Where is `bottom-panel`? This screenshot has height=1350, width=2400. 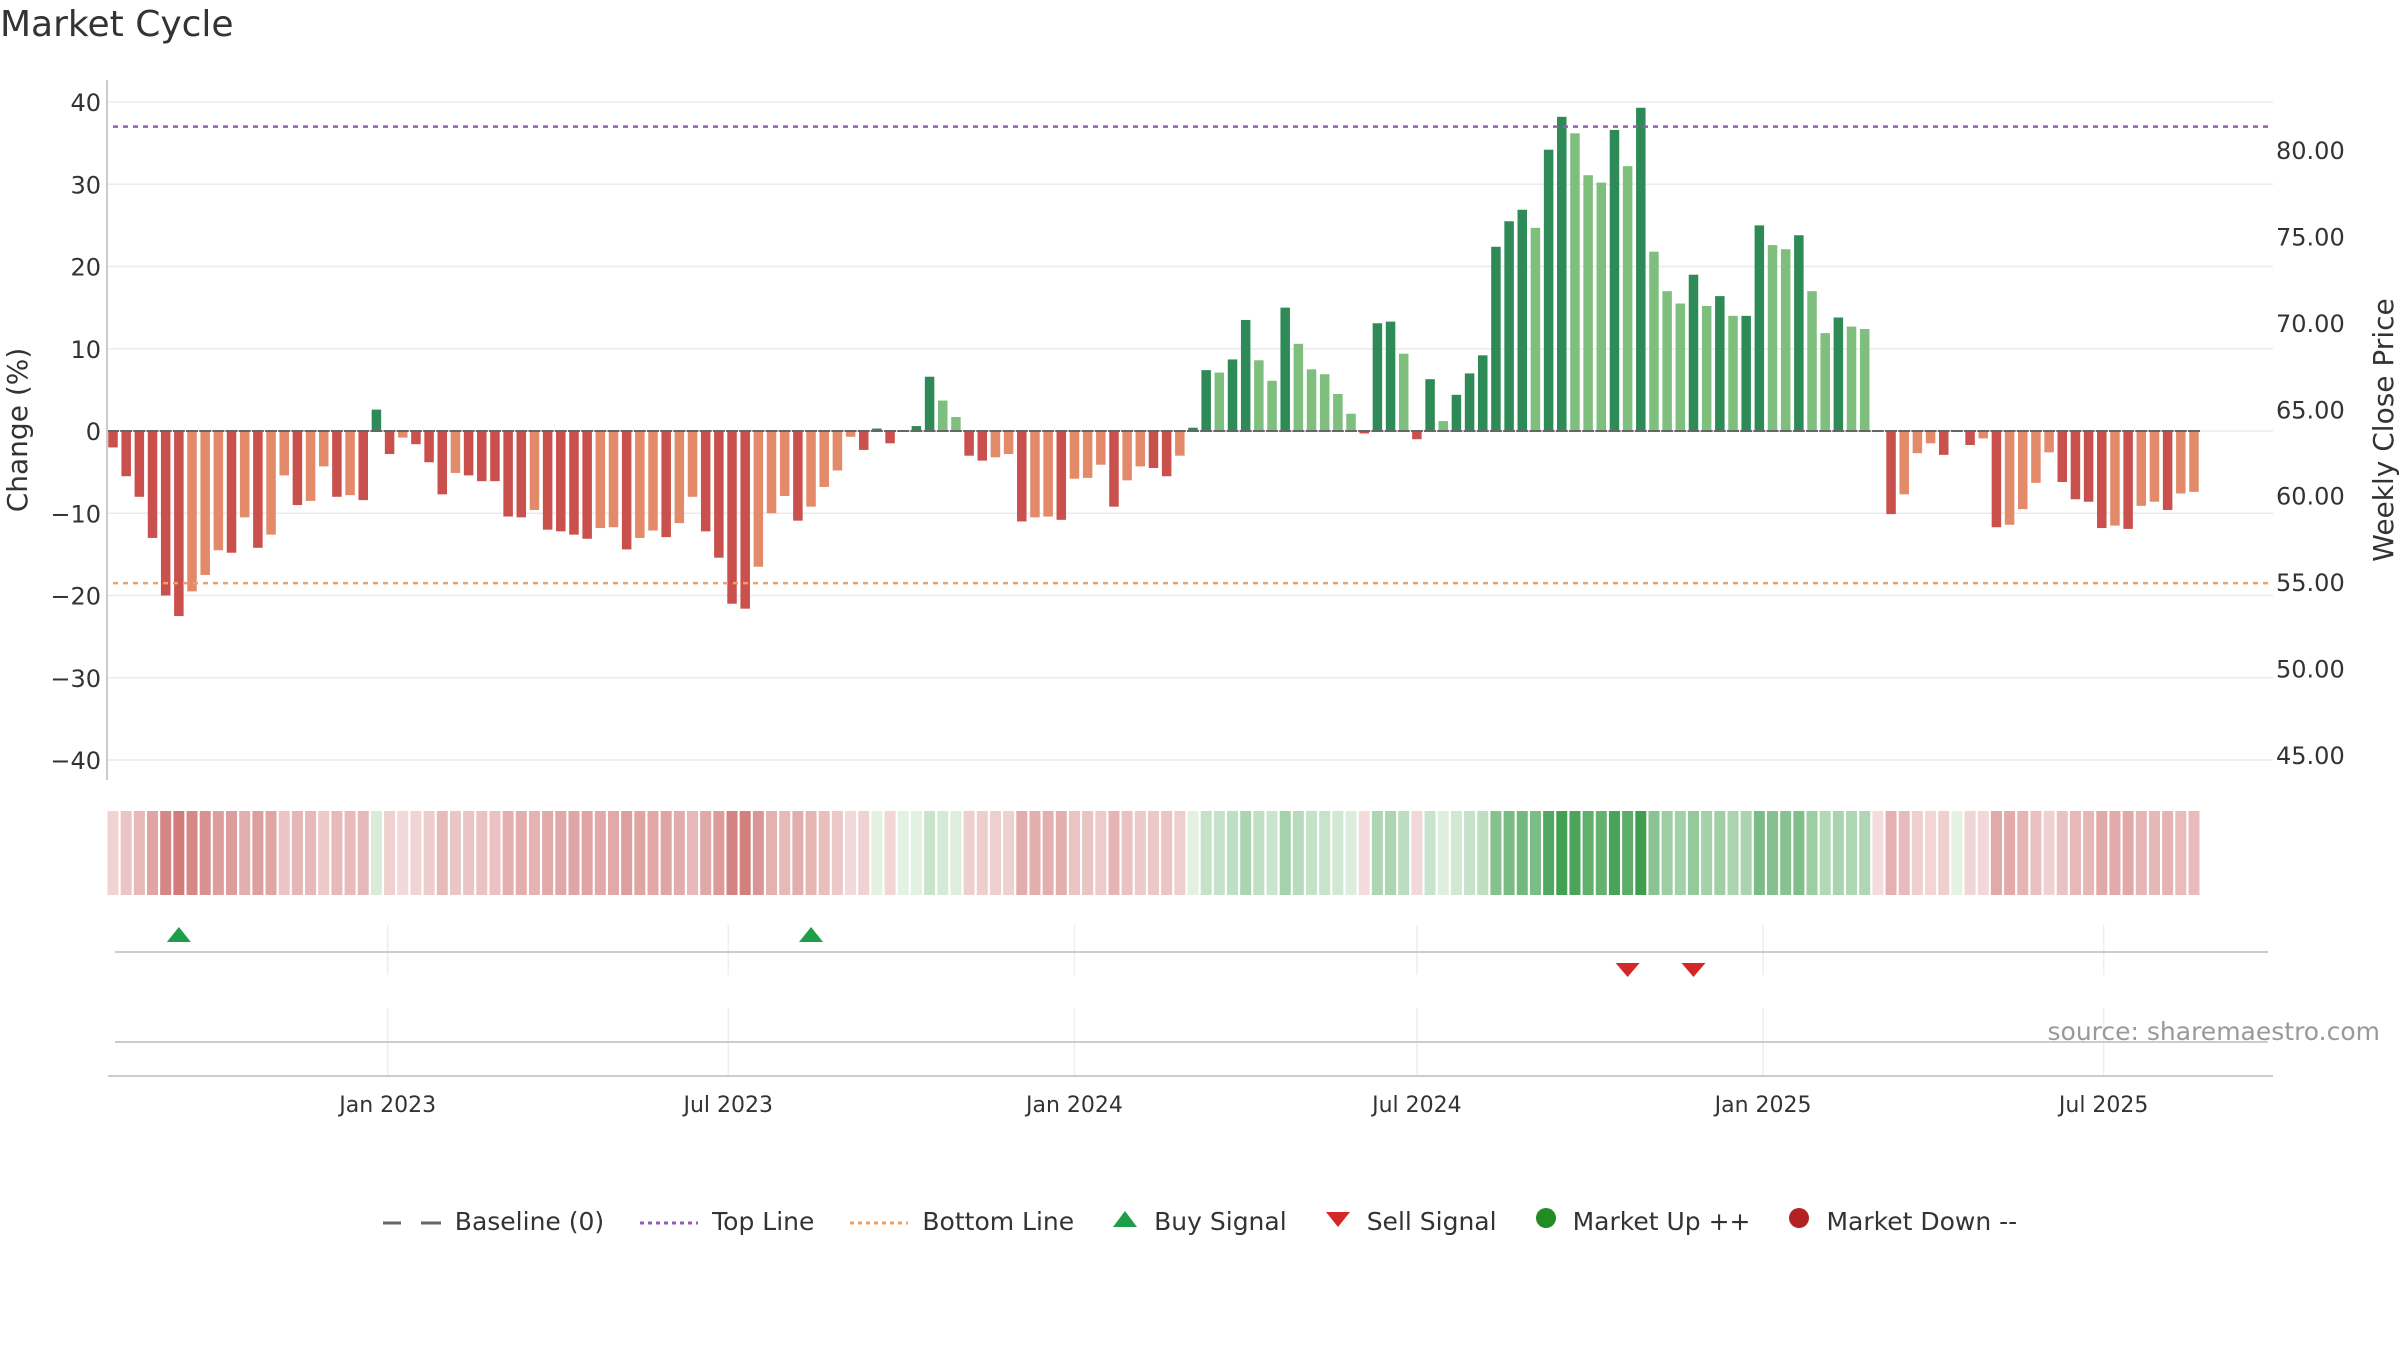
bottom-panel is located at coordinates (1190, 1042).